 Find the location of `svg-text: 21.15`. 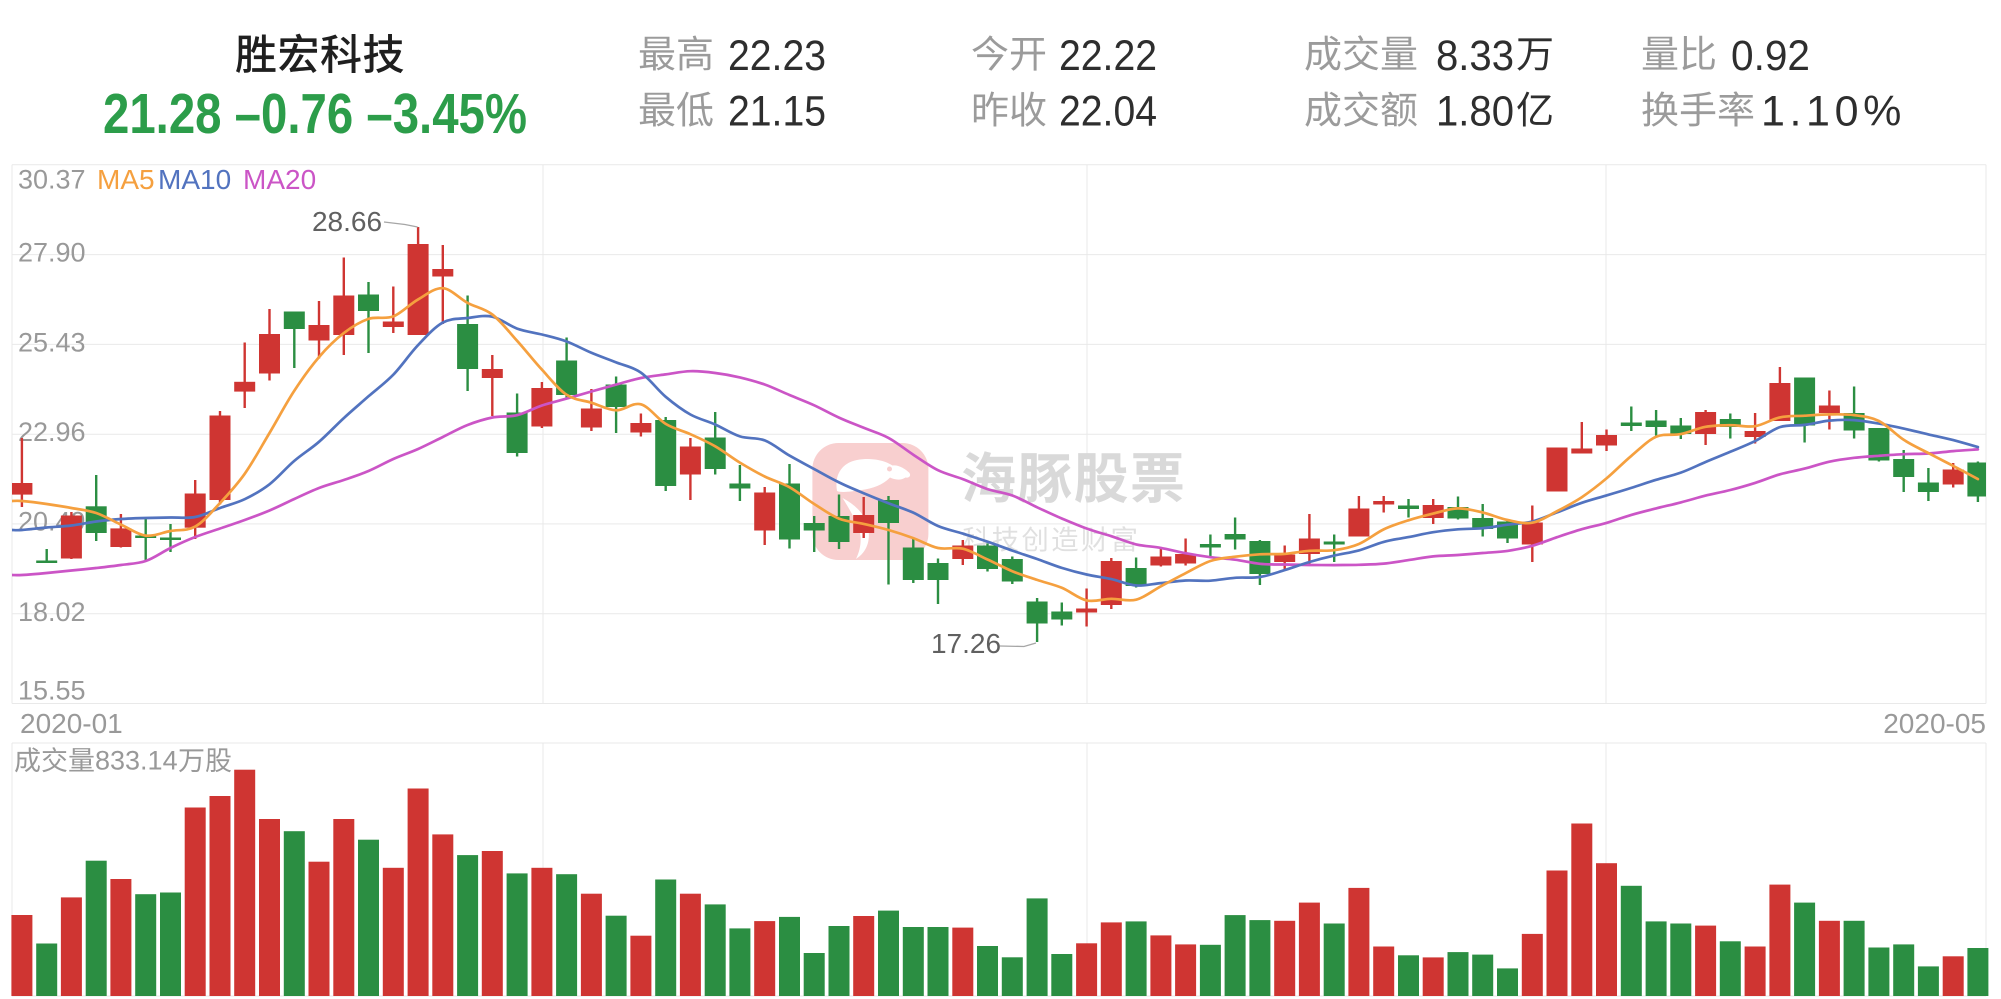

svg-text: 21.15 is located at coordinates (777, 112).